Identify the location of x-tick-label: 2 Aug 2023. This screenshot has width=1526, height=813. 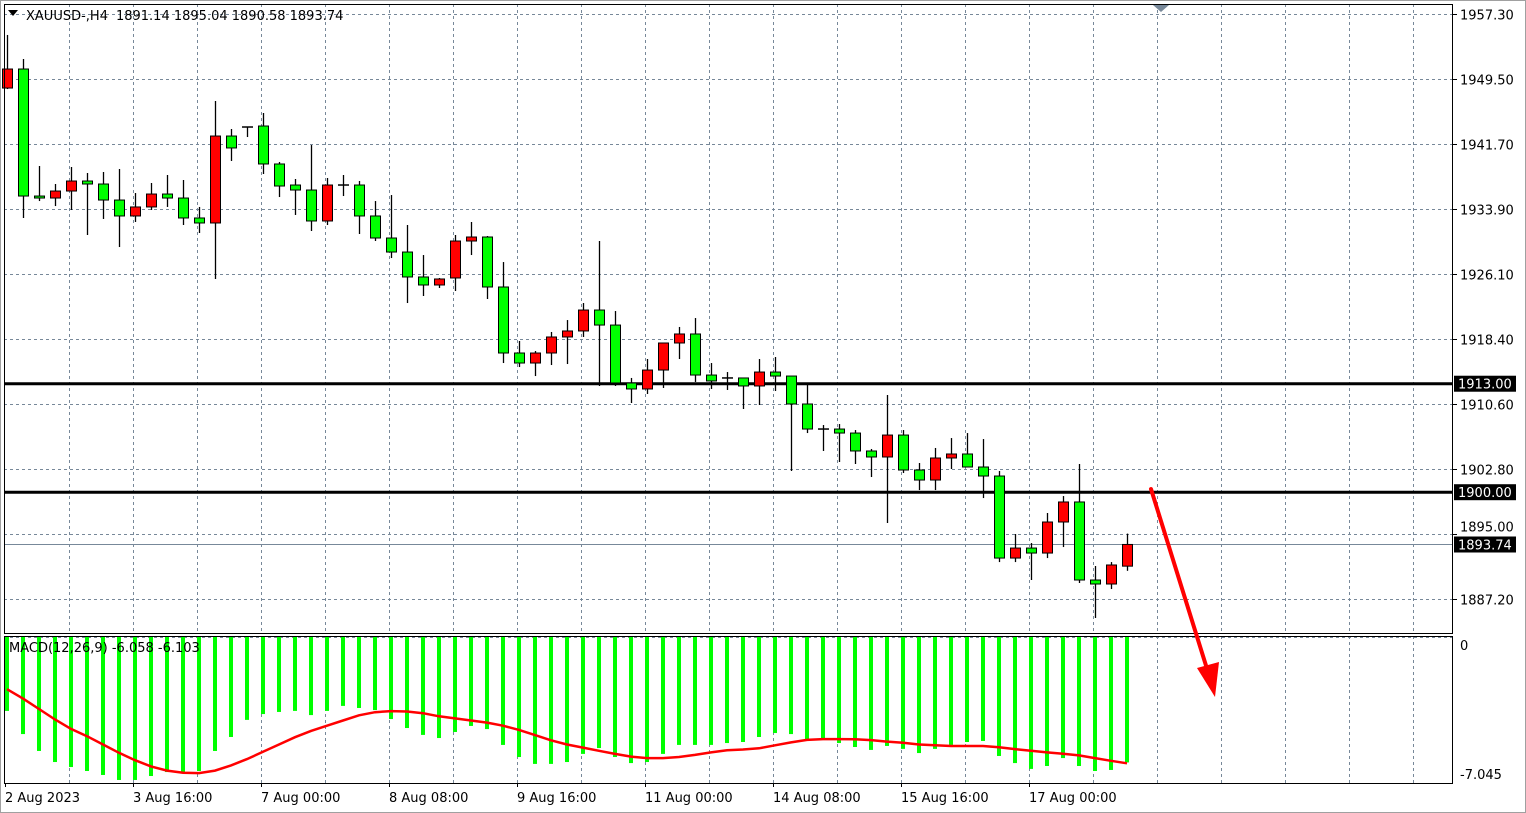
(42, 798).